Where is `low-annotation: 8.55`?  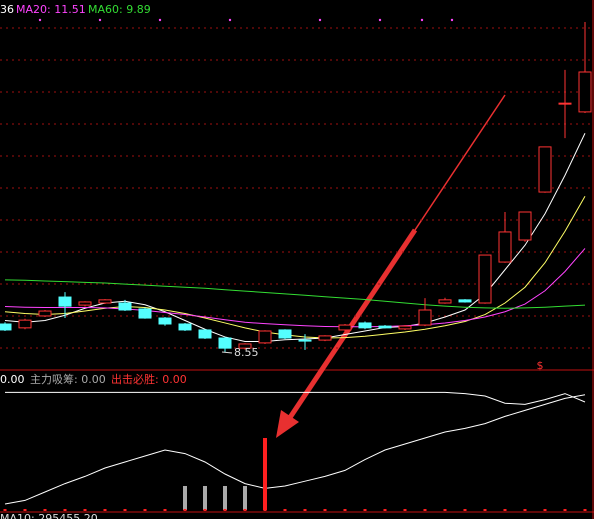 low-annotation: 8.55 is located at coordinates (246, 352).